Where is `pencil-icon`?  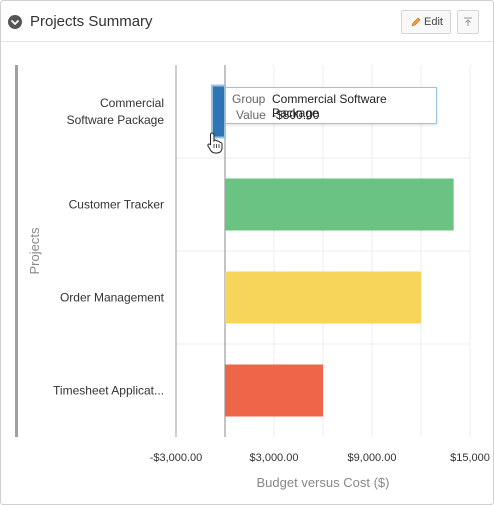 pencil-icon is located at coordinates (416, 22).